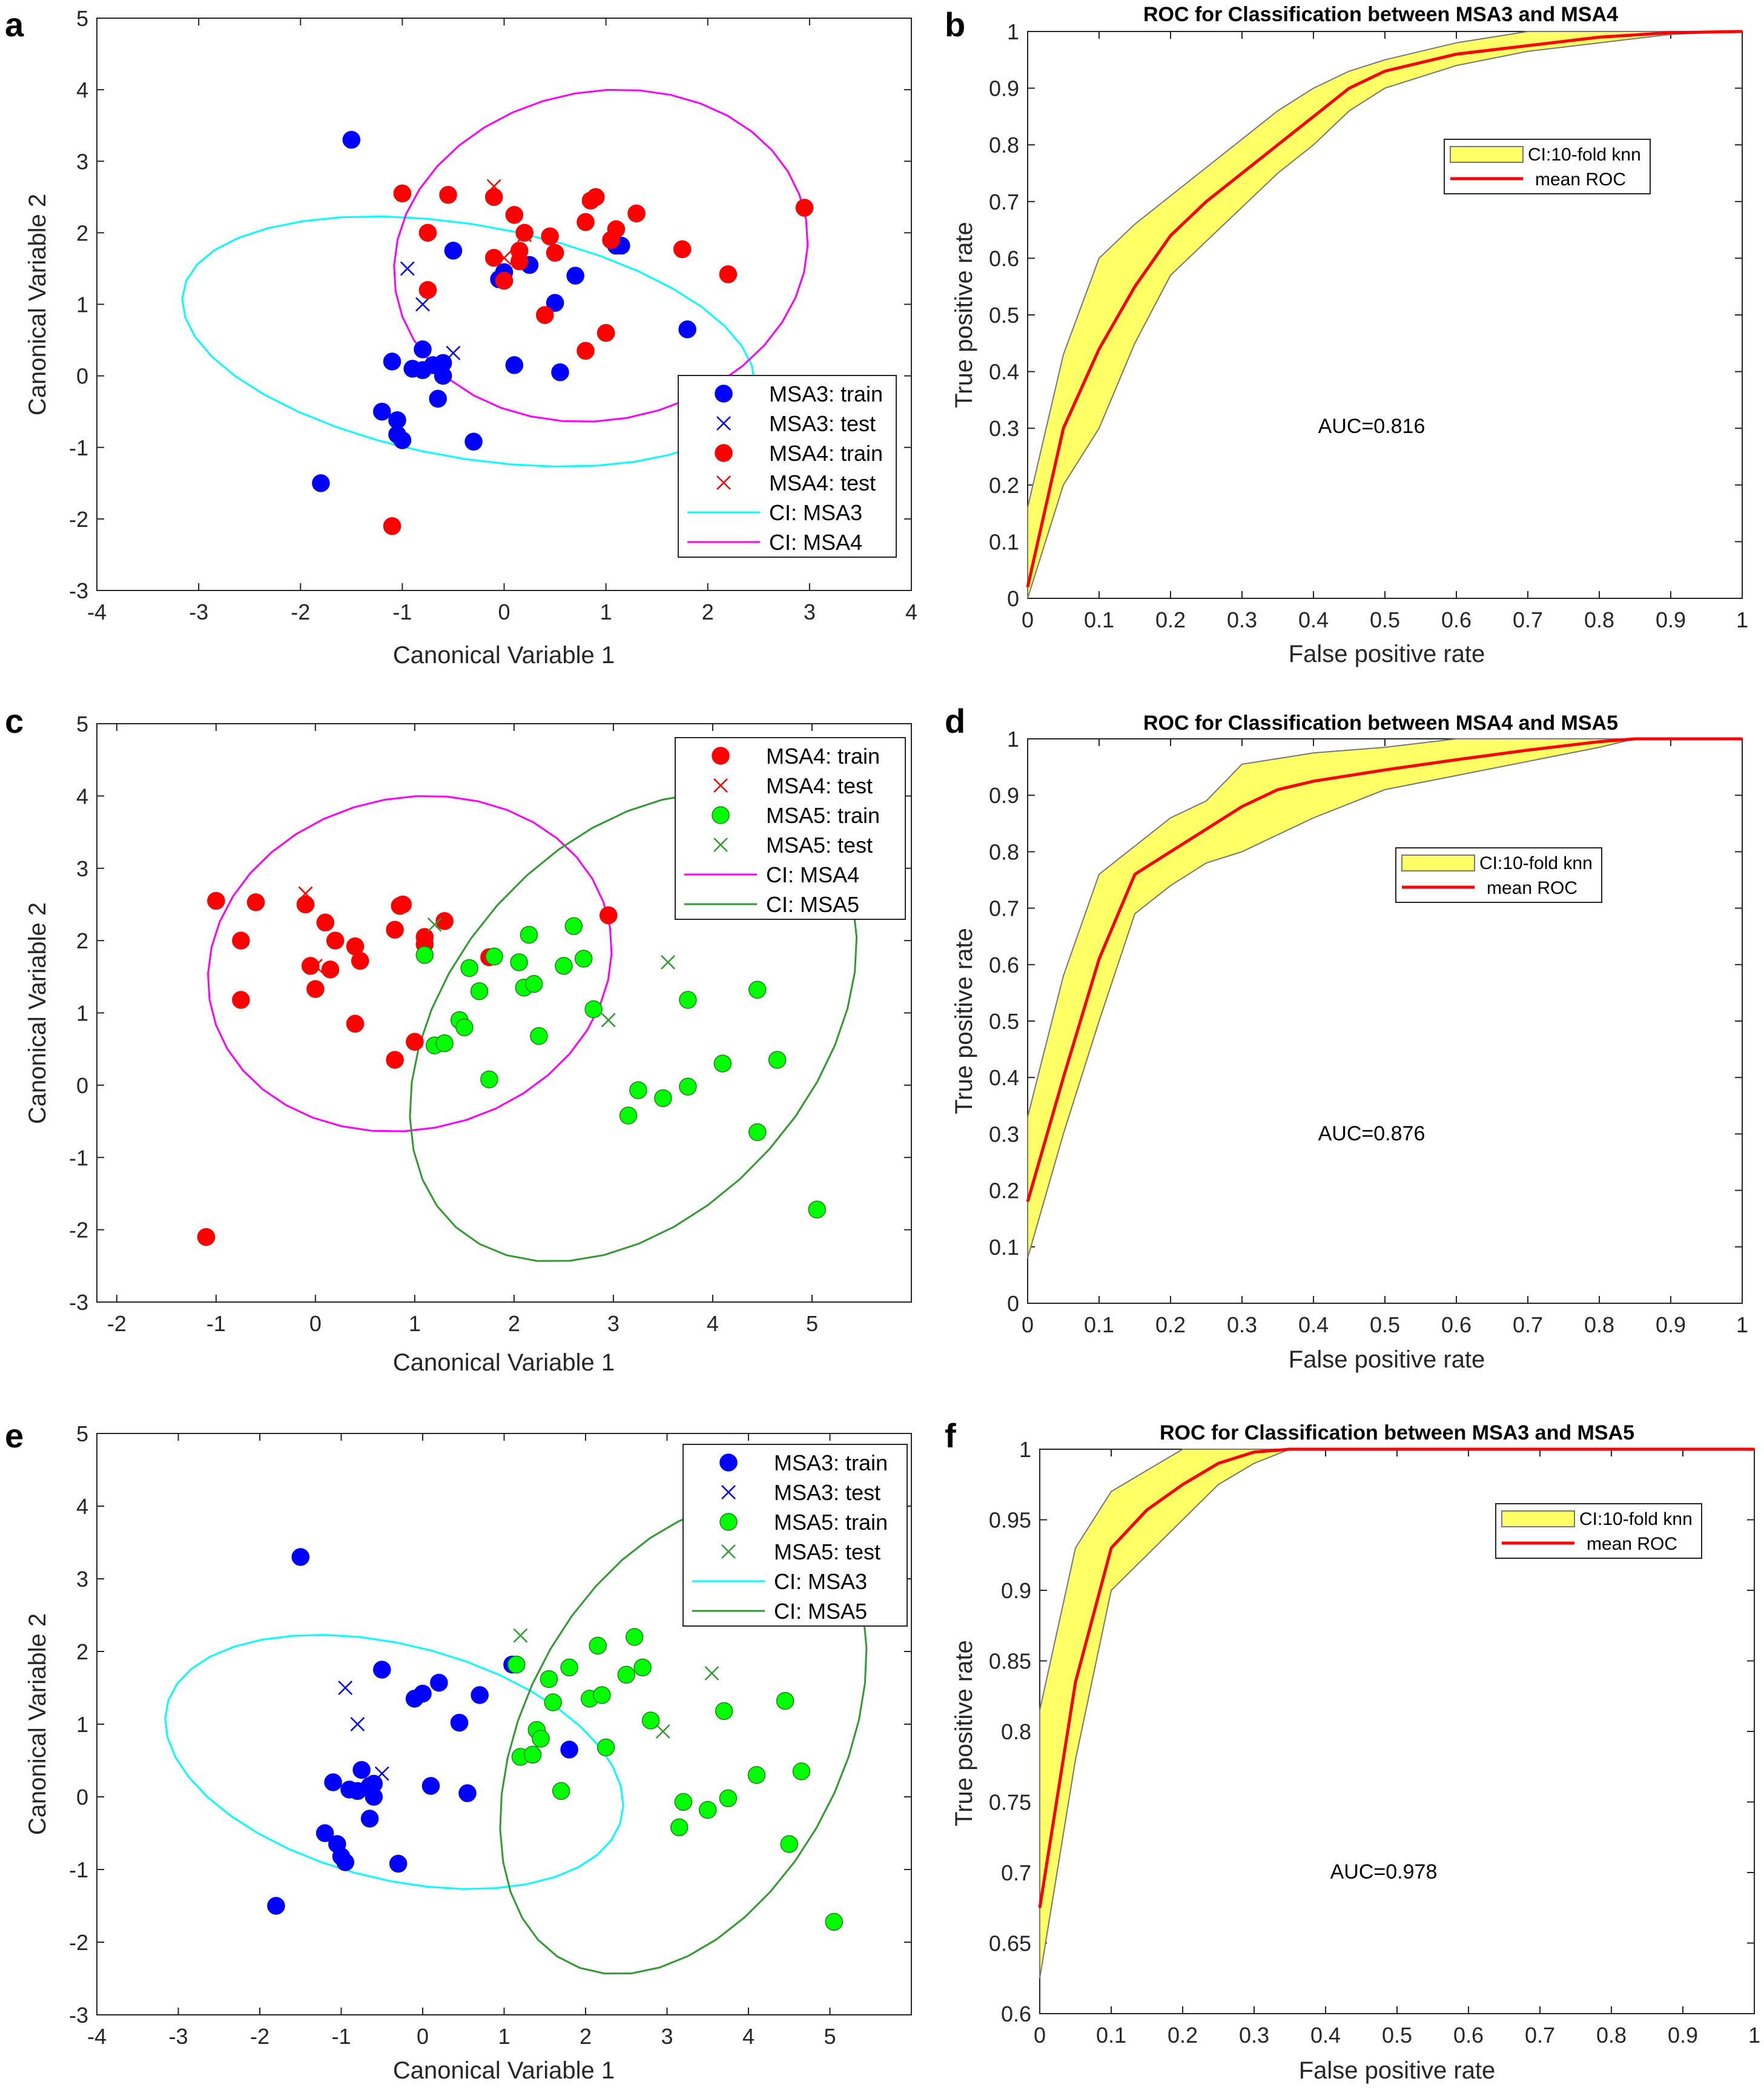 The image size is (1764, 2096). I want to click on y-axis-label: Canonical Variable 2, so click(37, 1013).